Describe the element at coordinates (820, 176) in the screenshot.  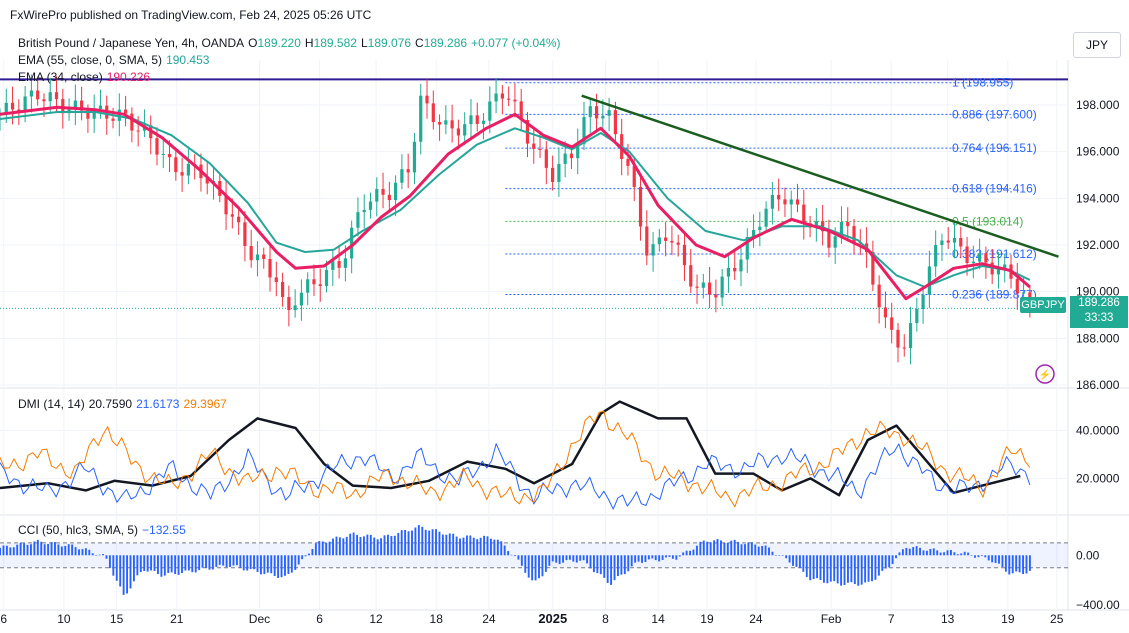
I see `trendline` at that location.